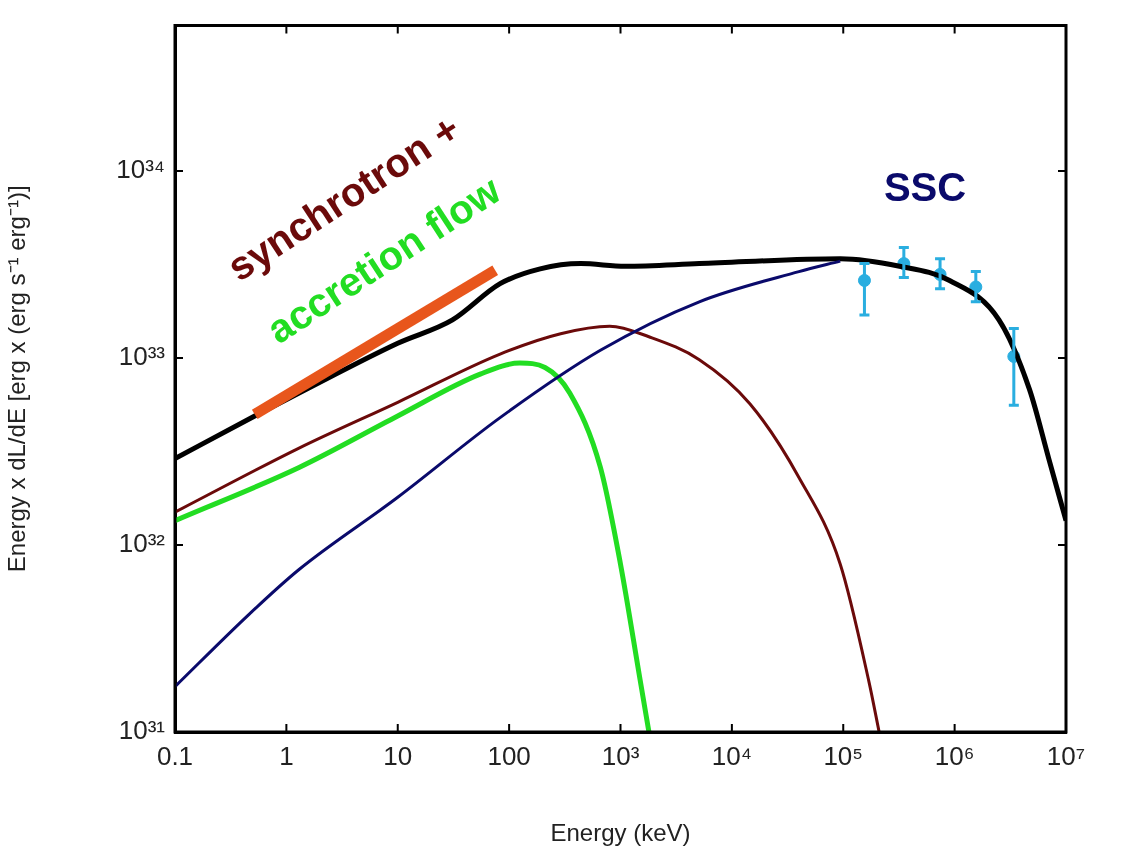 This screenshot has height=849, width=1129. I want to click on x-tick-label: 100, so click(509, 755).